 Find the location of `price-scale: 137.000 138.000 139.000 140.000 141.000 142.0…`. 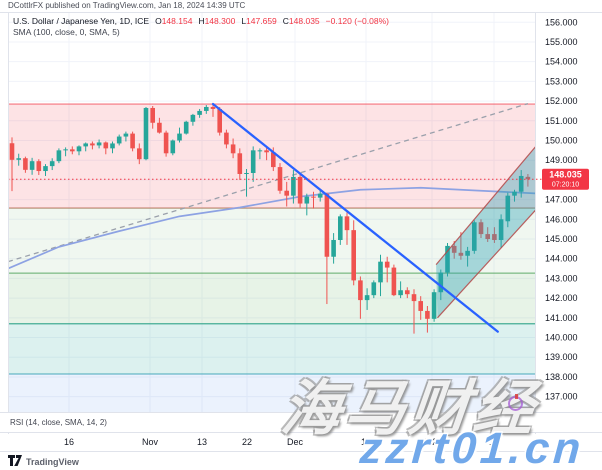

price-scale: 137.000 138.000 139.000 140.000 141.000 142.0… is located at coordinates (561, 209).